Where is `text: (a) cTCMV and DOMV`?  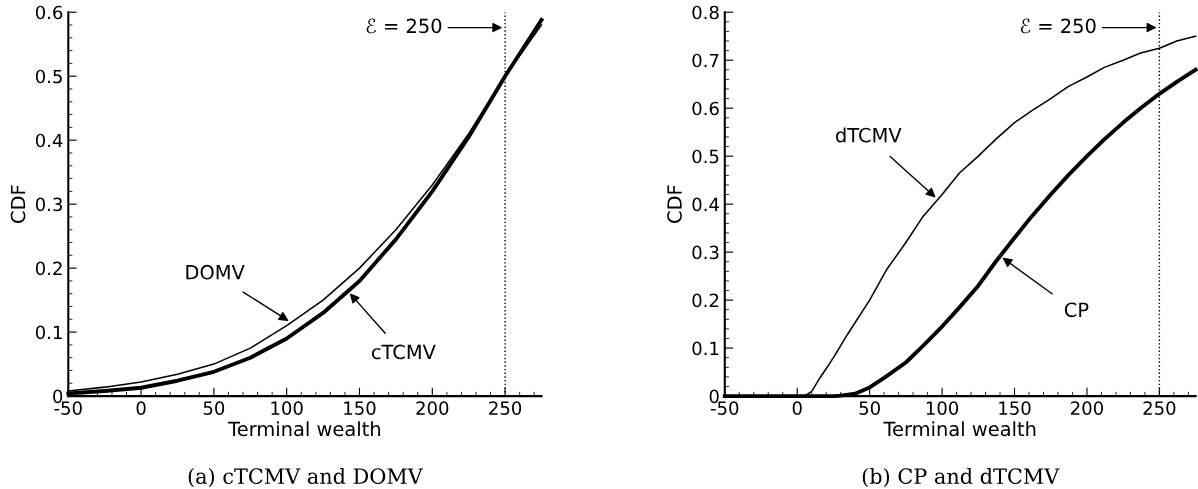 text: (a) cTCMV and DOMV is located at coordinates (306, 477).